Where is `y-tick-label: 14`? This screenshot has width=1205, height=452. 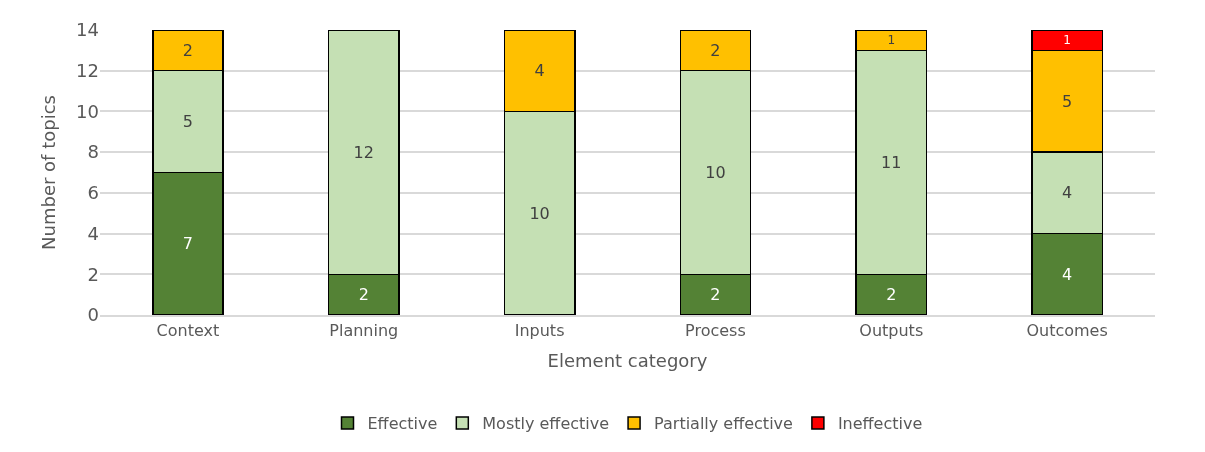 y-tick-label: 14 is located at coordinates (87, 30).